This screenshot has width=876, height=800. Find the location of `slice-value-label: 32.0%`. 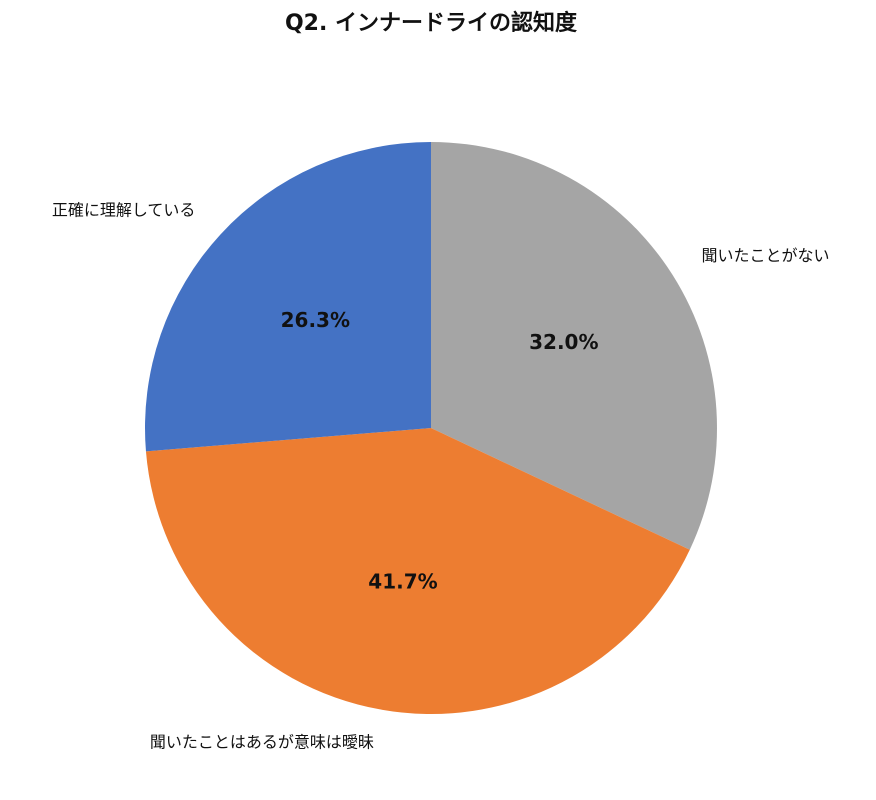

slice-value-label: 32.0% is located at coordinates (563, 342).